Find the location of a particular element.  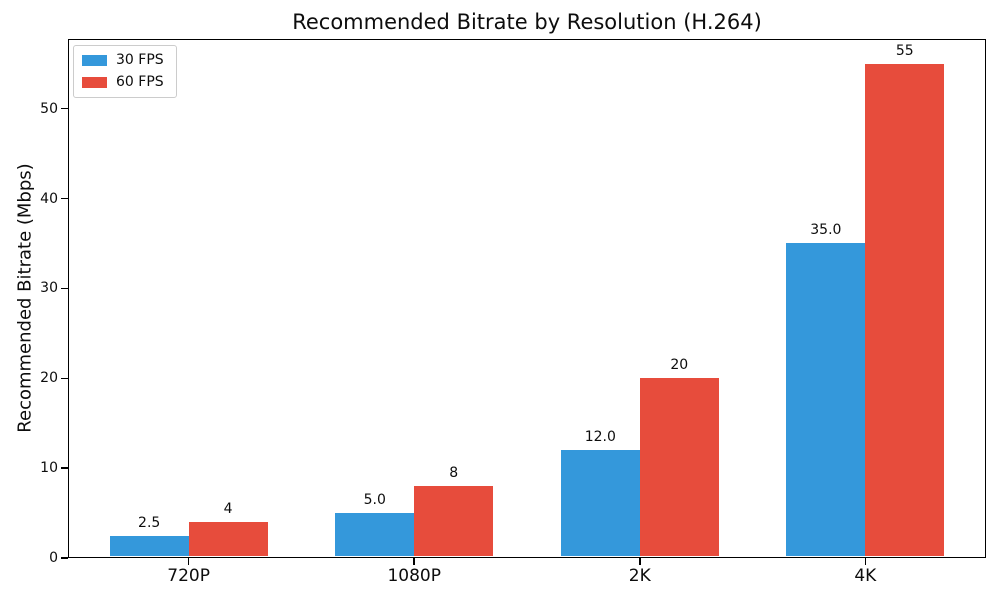

y-axis-tick-label: 10 is located at coordinates (49, 468).